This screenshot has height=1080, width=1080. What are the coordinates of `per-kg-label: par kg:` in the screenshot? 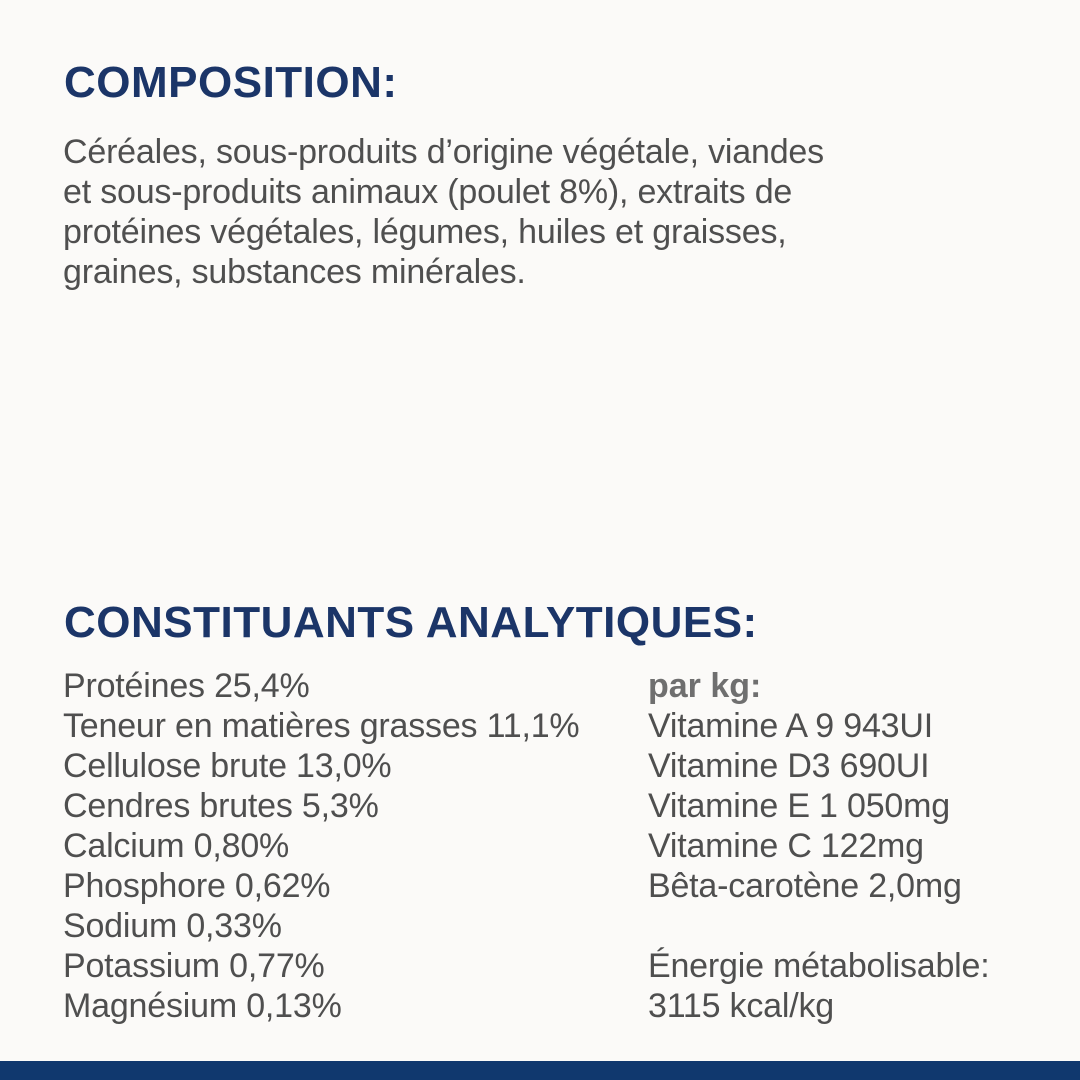 It's located at (705, 686).